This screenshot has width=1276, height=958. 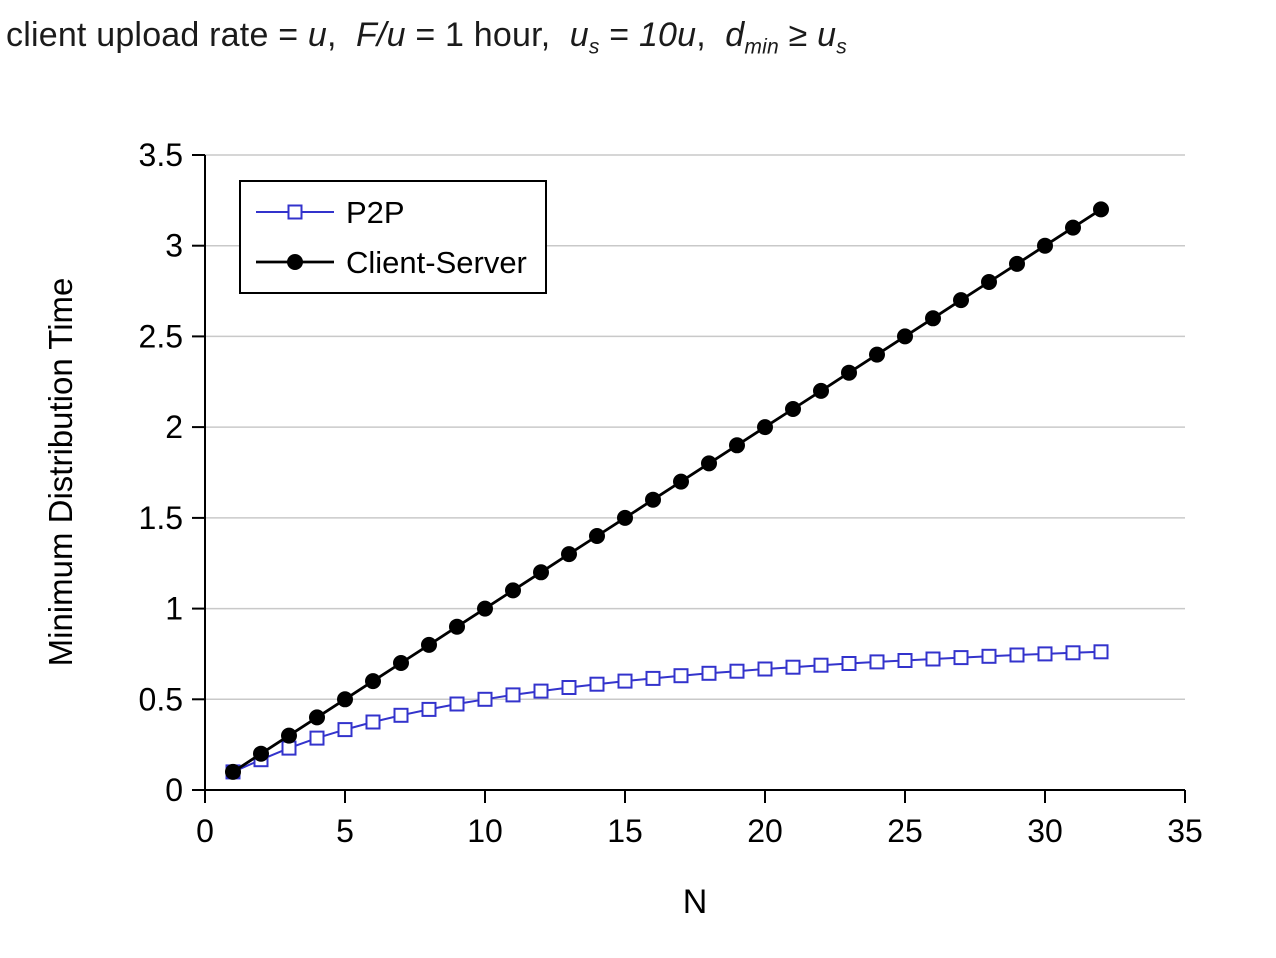 I want to click on legend-box, so click(x=393, y=237).